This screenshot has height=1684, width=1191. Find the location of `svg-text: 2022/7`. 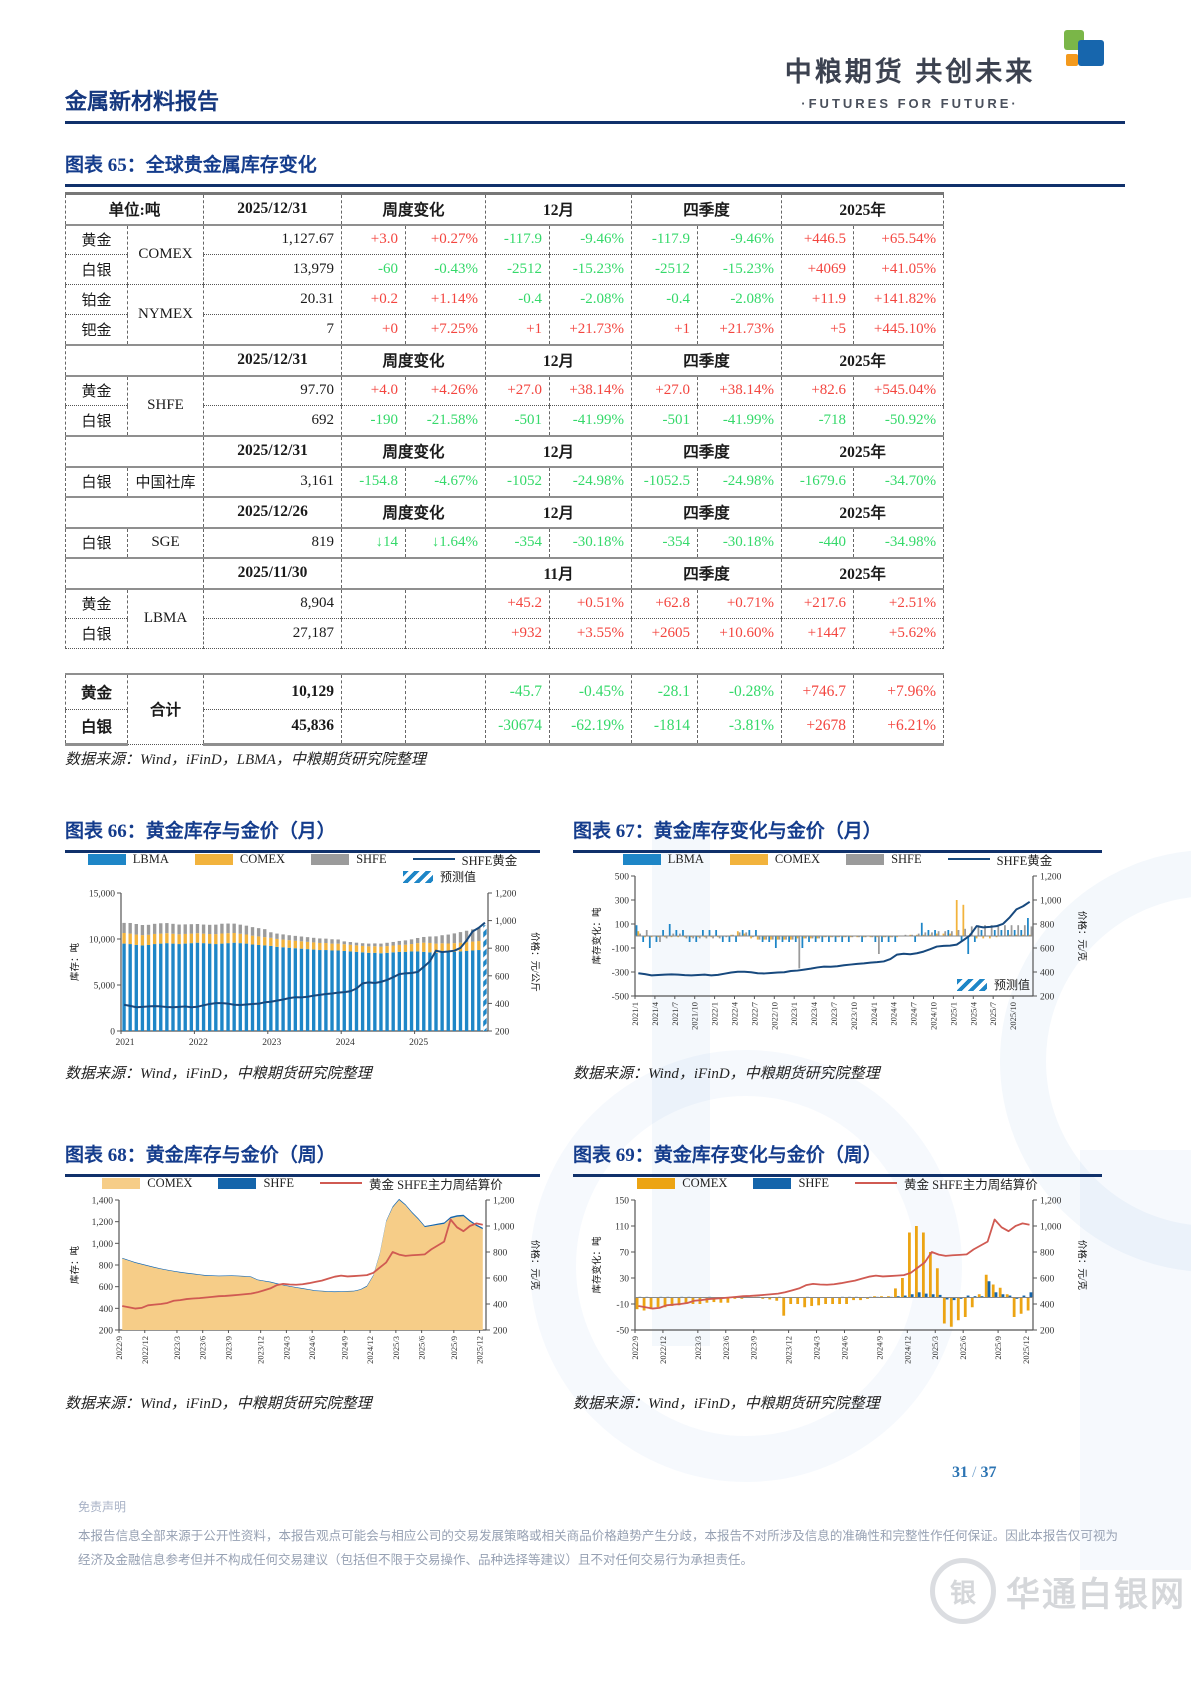

svg-text: 2022/7 is located at coordinates (754, 1014).